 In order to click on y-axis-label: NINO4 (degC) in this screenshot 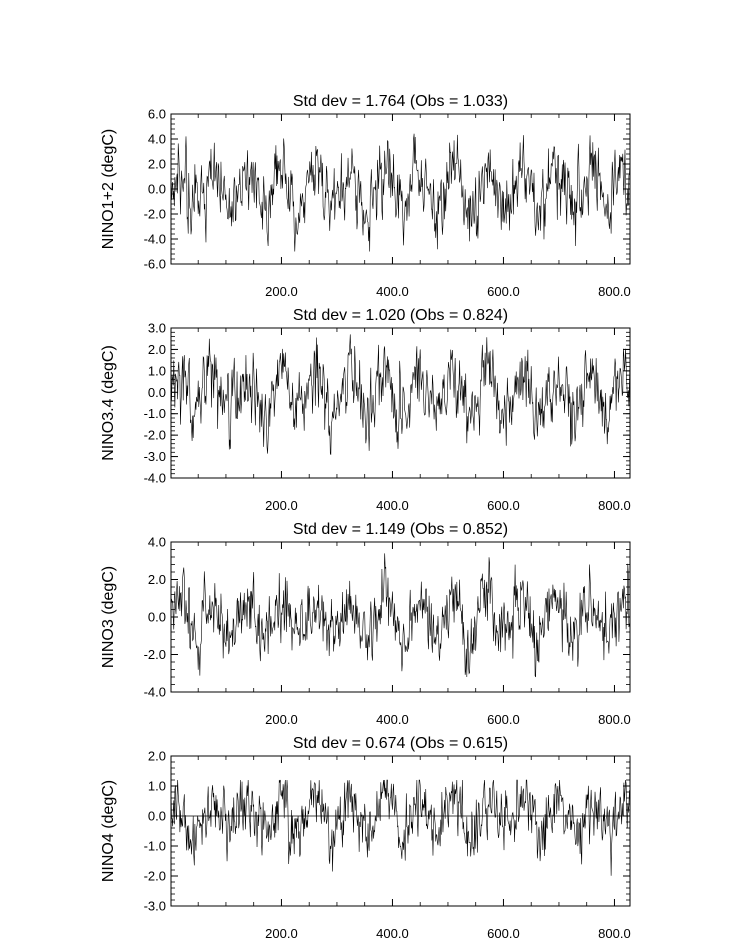, I will do `click(108, 831)`.